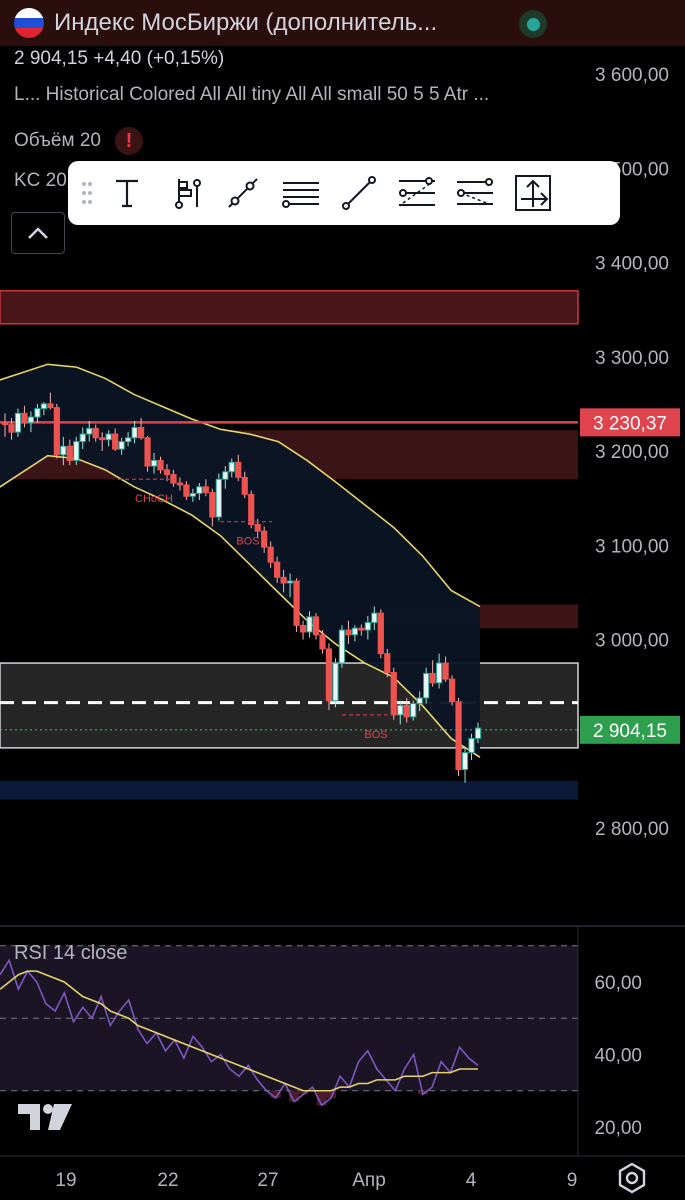  I want to click on chevron-up-icon, so click(38, 233).